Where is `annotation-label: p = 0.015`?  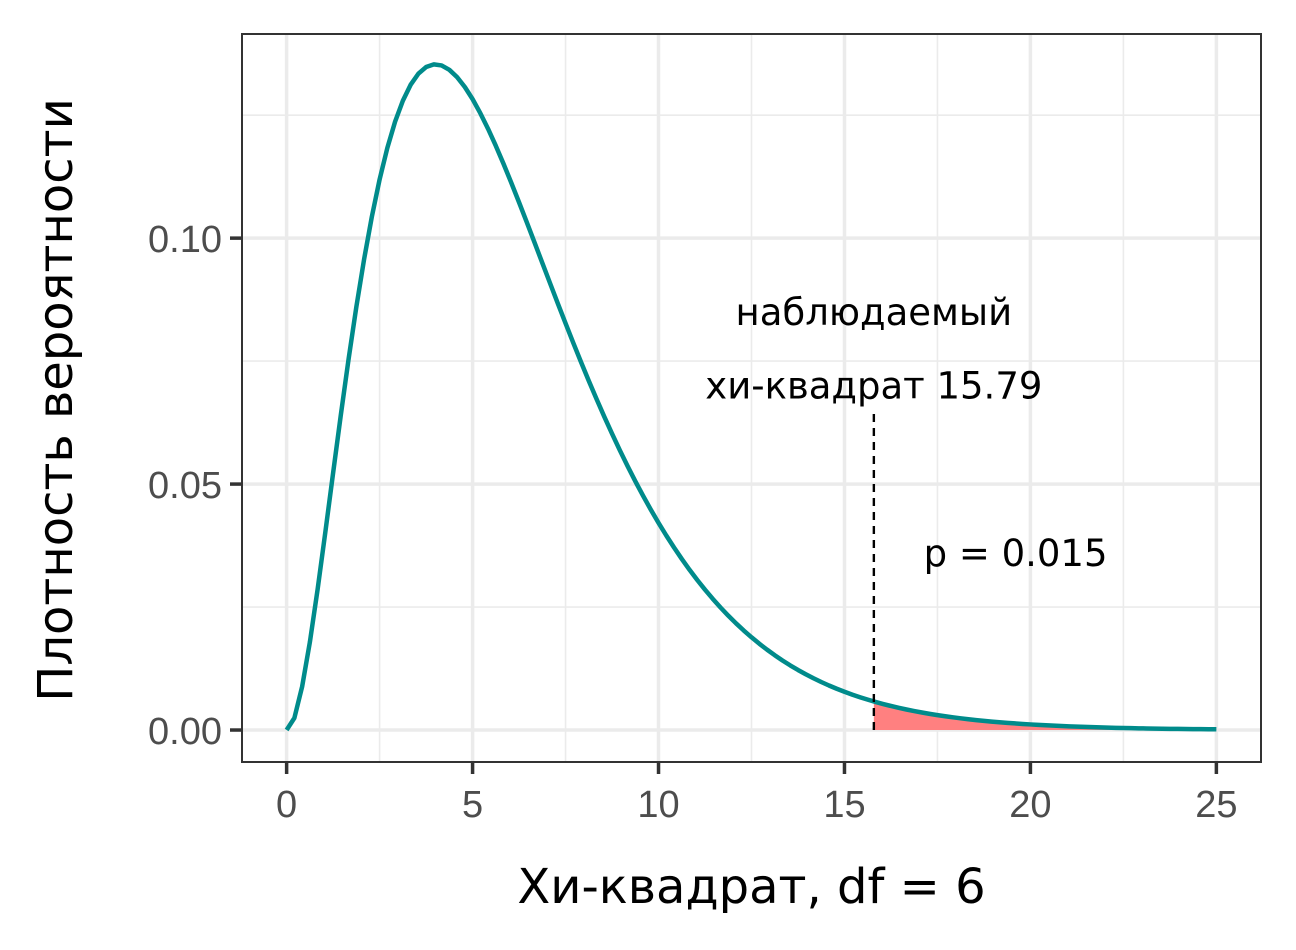
annotation-label: p = 0.015 is located at coordinates (1016, 553).